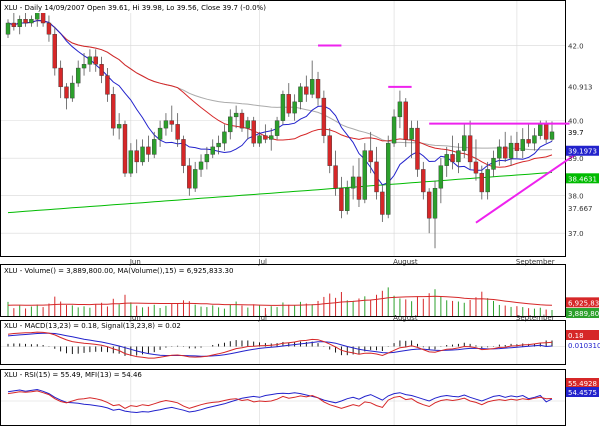 The height and width of the screenshot is (428, 600). I want to click on mfi-tag: 54.4575, so click(582, 393).